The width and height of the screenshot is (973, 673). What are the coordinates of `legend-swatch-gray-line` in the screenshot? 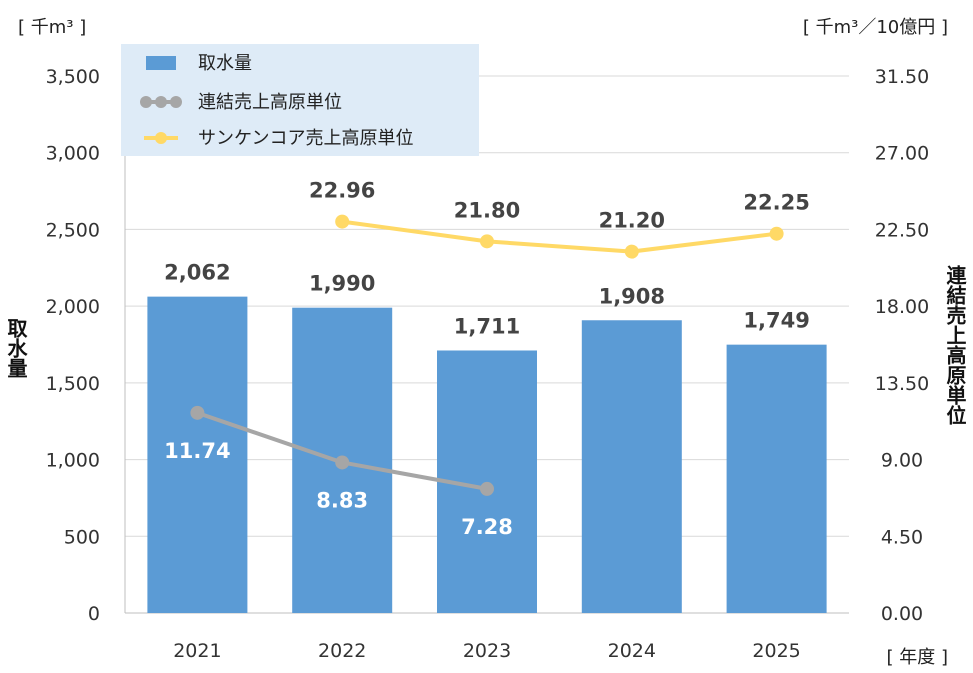 It's located at (161, 102).